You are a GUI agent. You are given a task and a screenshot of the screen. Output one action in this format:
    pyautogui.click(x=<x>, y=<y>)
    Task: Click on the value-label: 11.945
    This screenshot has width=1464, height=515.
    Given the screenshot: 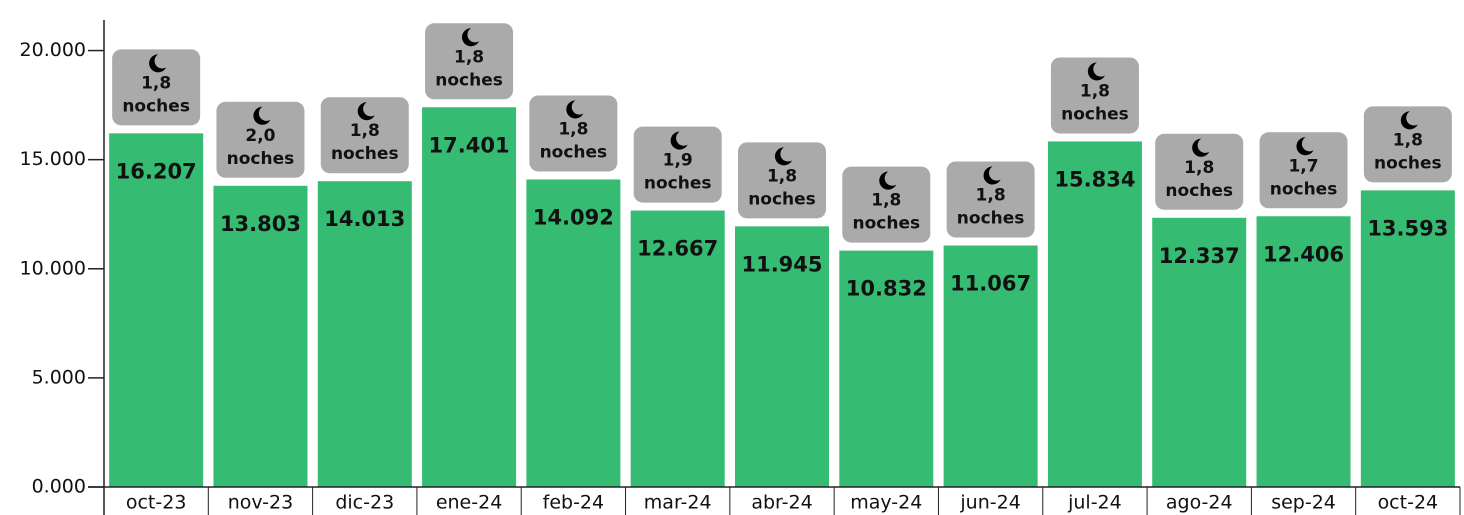 What is the action you would take?
    pyautogui.click(x=781, y=264)
    